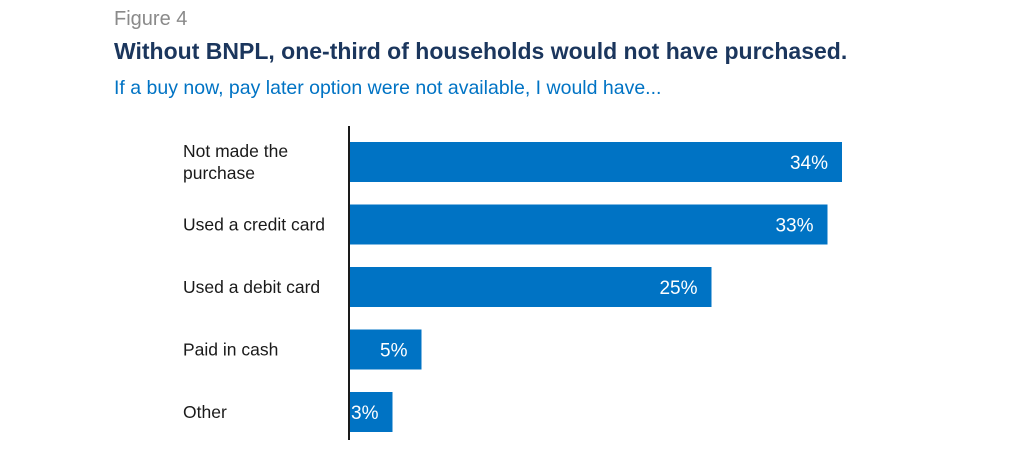 The width and height of the screenshot is (1024, 453). Describe the element at coordinates (219, 173) in the screenshot. I see `category-label-0-line-1: purchase` at that location.